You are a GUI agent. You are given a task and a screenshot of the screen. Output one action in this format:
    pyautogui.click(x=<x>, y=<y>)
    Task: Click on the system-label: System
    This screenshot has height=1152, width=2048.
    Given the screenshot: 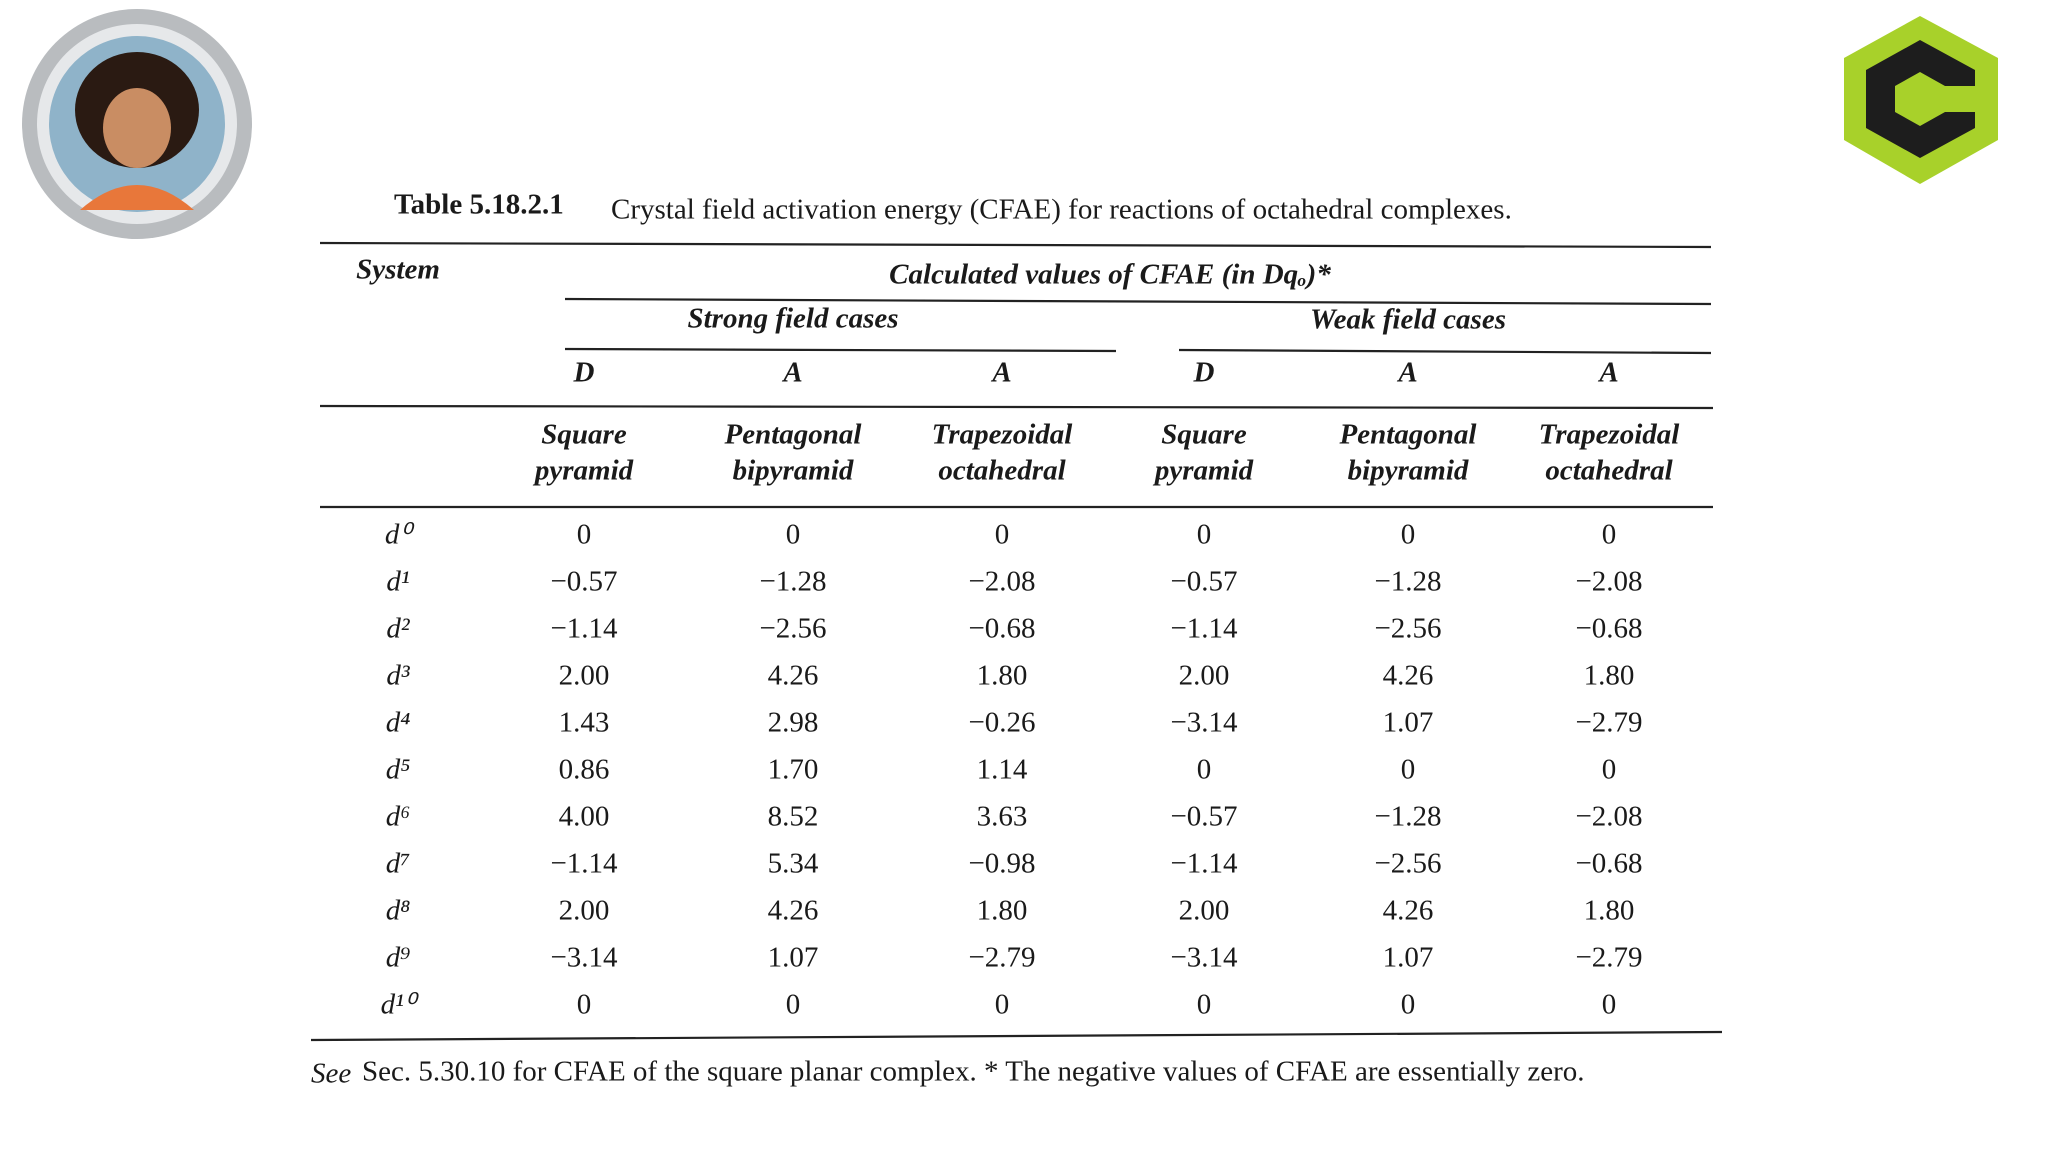 What is the action you would take?
    pyautogui.click(x=398, y=270)
    